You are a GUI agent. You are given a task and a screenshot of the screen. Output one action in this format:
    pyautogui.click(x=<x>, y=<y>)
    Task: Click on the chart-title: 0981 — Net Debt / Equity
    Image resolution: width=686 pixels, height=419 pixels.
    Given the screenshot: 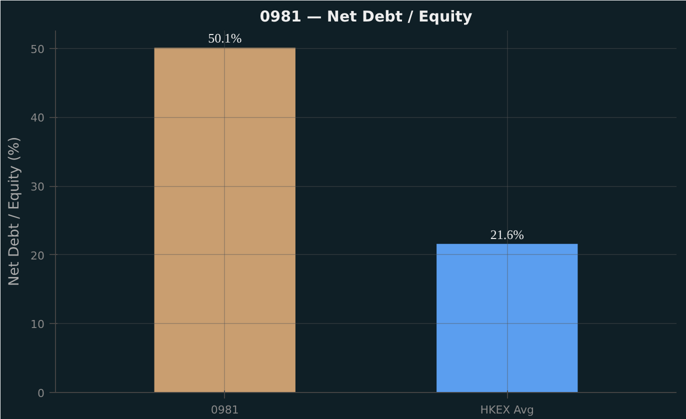 What is the action you would take?
    pyautogui.click(x=366, y=17)
    